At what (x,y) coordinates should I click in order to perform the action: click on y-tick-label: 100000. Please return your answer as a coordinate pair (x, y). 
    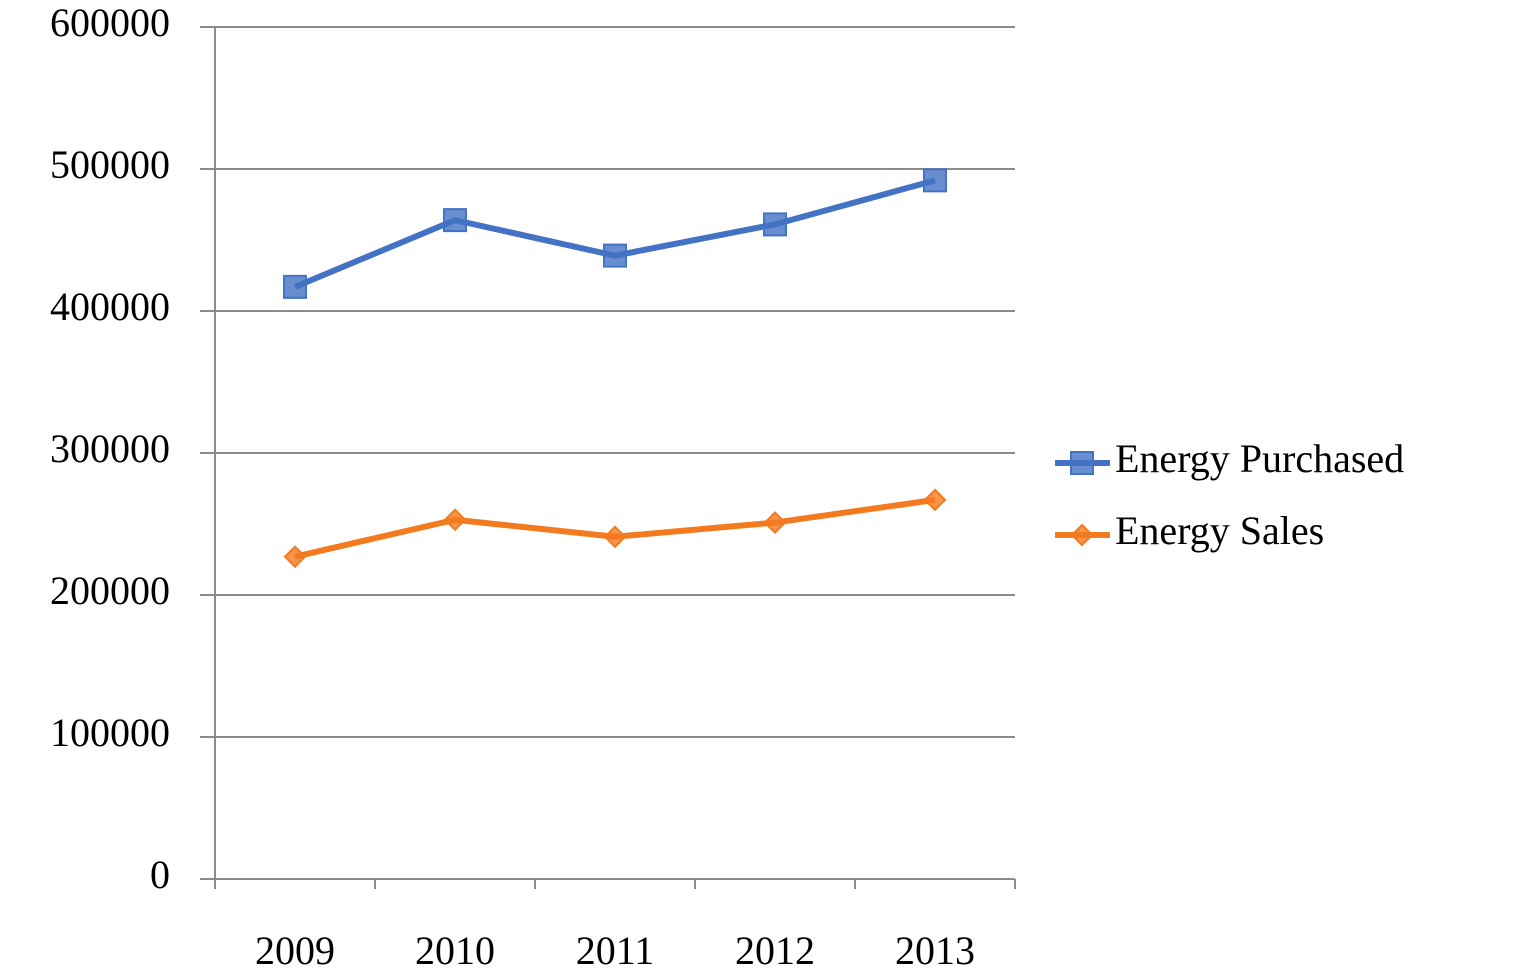
    Looking at the image, I should click on (110, 732).